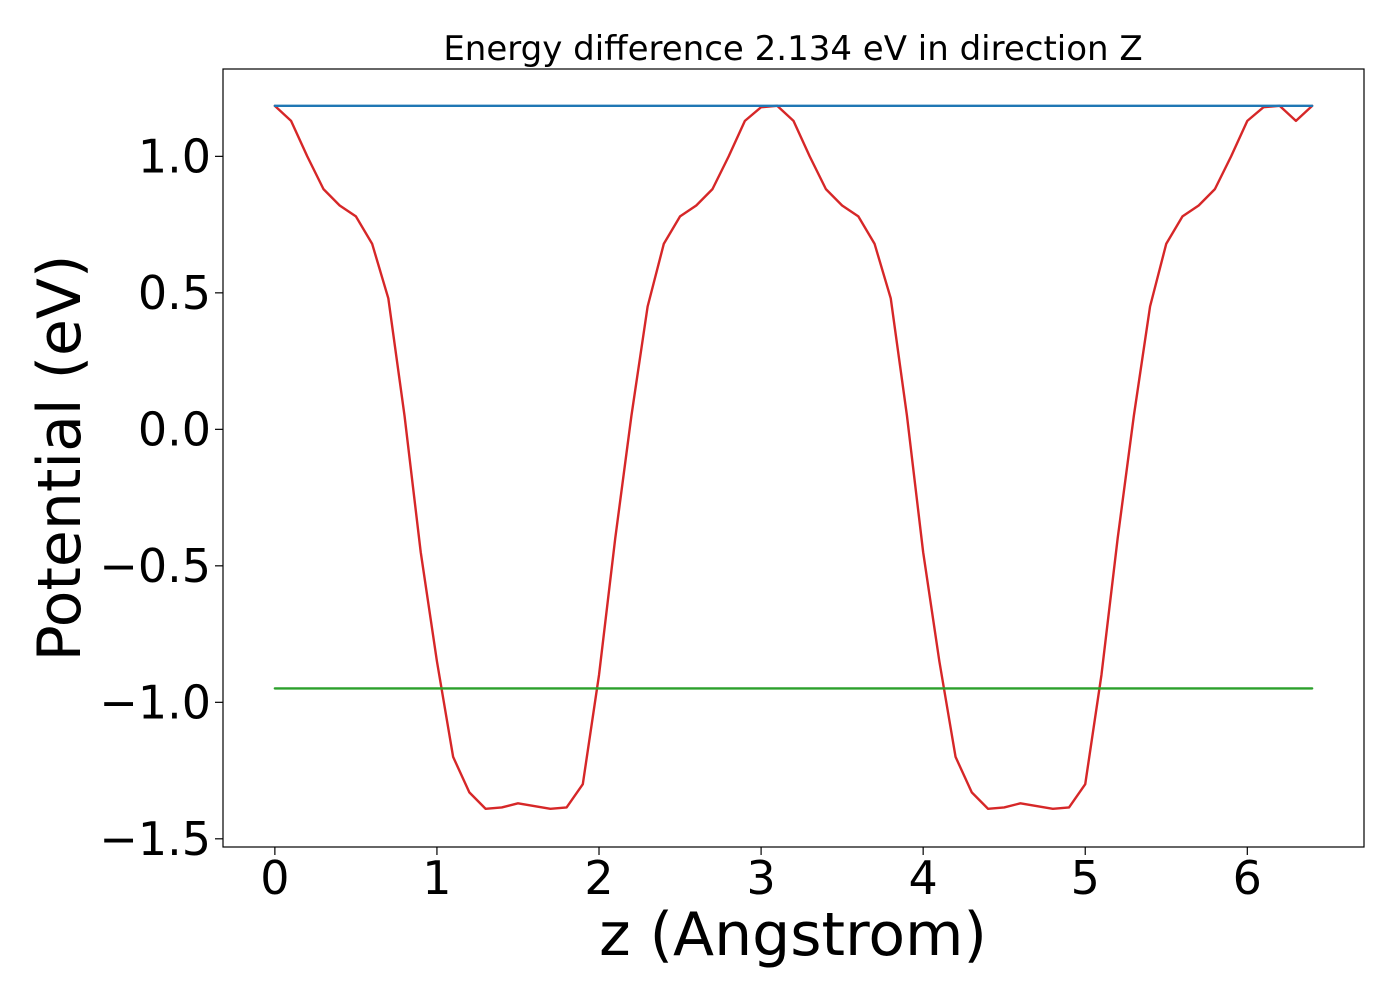 The width and height of the screenshot is (1400, 1000). I want to click on x-tick-label: 1, so click(436, 878).